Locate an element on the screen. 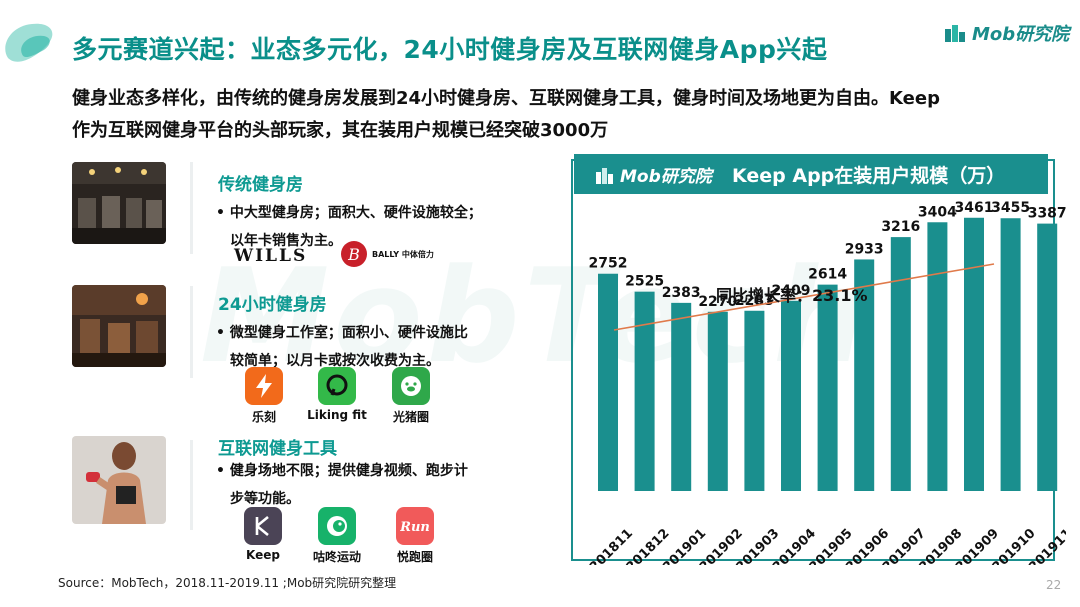 This screenshot has width=1080, height=607. growth-arrow is located at coordinates (804, 297).